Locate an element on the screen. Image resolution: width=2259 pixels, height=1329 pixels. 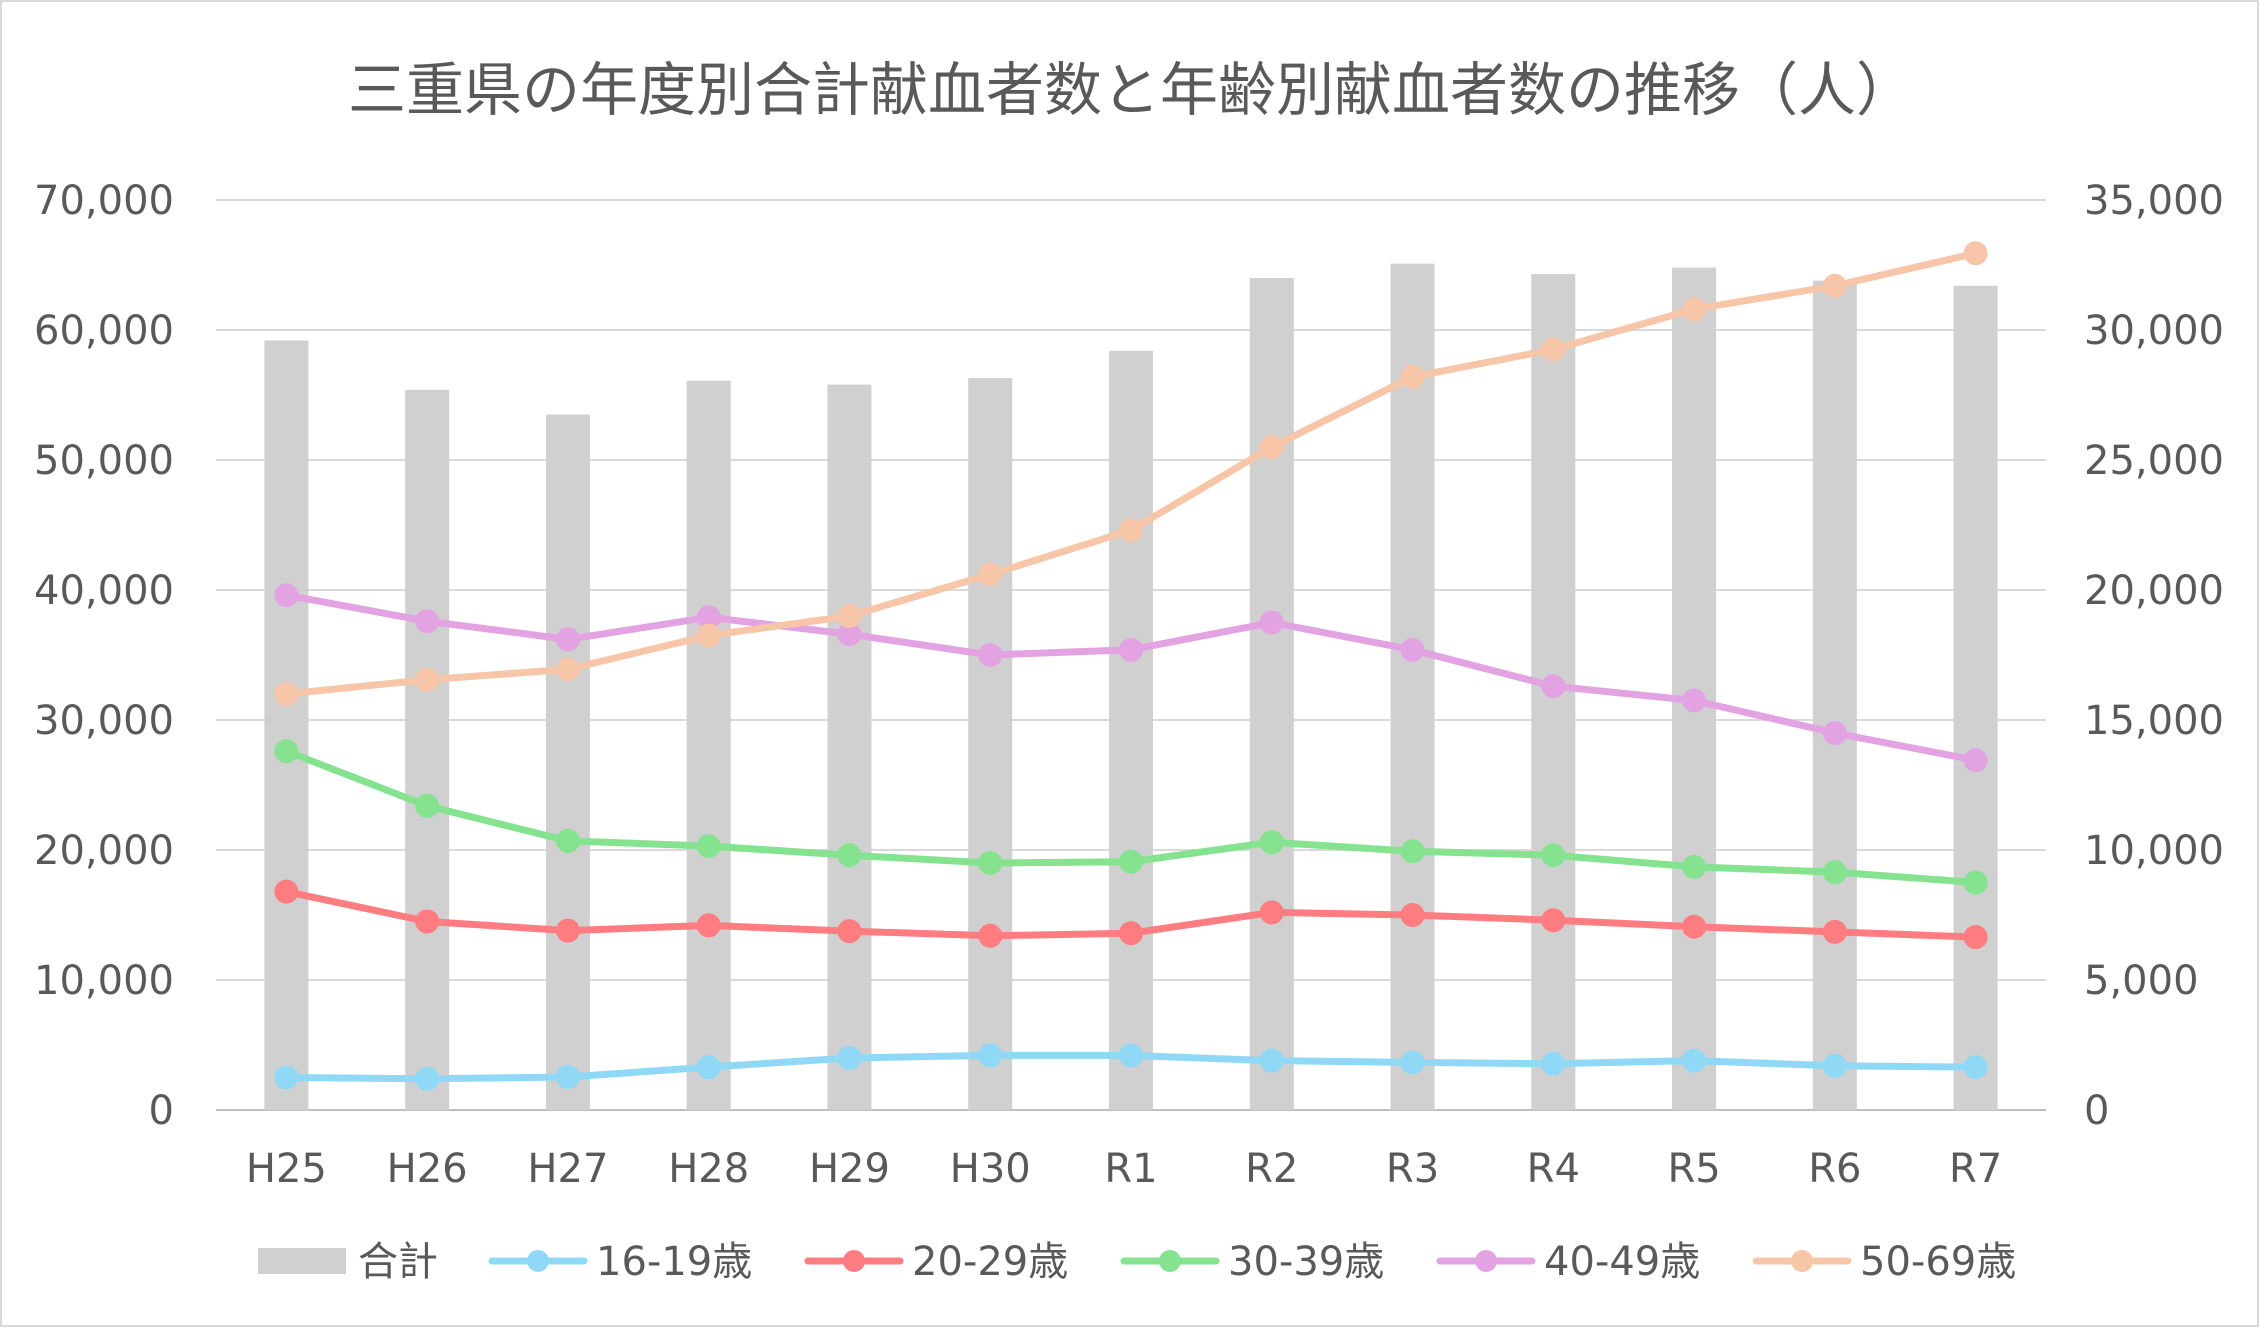
bar-R2 is located at coordinates (1271, 694).